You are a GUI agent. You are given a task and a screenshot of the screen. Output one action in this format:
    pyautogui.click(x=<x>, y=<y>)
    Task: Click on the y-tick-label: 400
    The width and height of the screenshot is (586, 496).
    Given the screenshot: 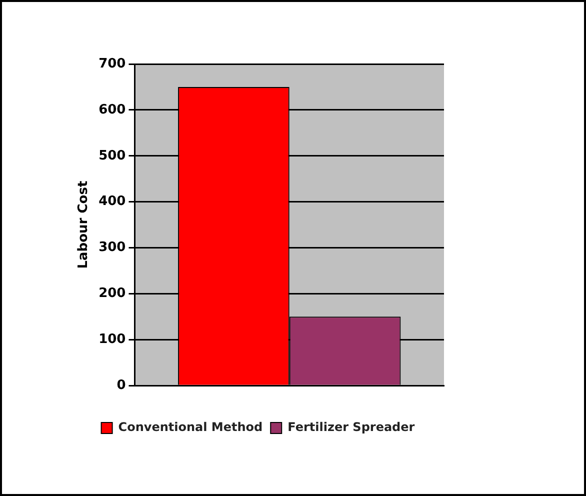 What is the action you would take?
    pyautogui.click(x=112, y=202)
    